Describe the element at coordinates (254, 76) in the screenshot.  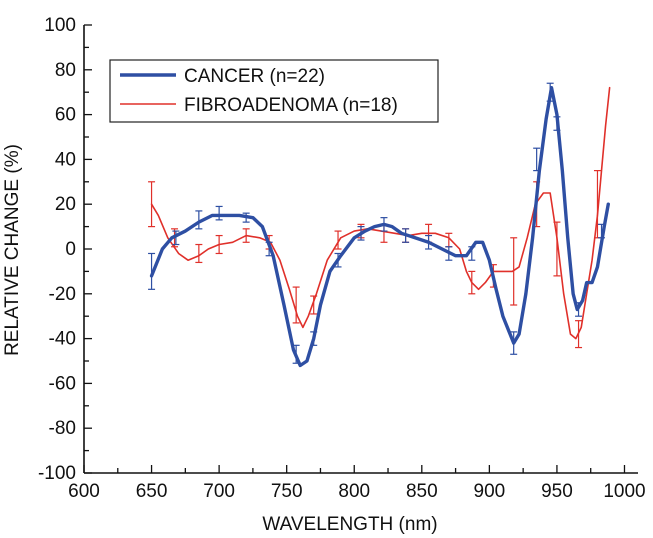
I see `legend-label-cancer: CANCER (n=22)` at that location.